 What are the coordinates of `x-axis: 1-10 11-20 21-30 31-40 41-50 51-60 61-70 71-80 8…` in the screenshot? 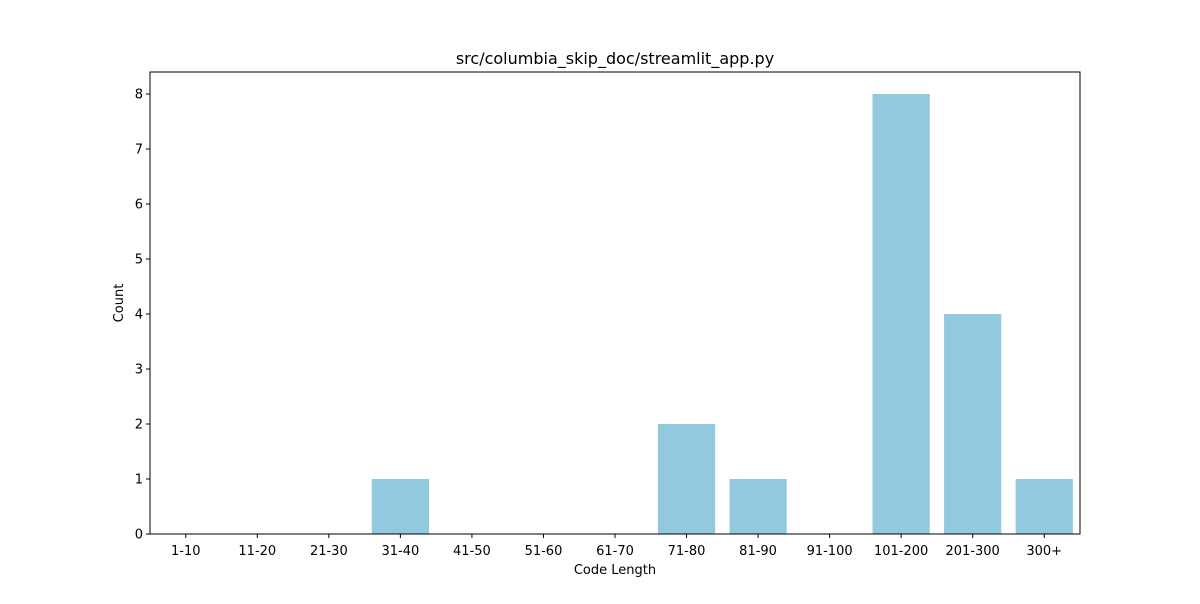 It's located at (616, 546).